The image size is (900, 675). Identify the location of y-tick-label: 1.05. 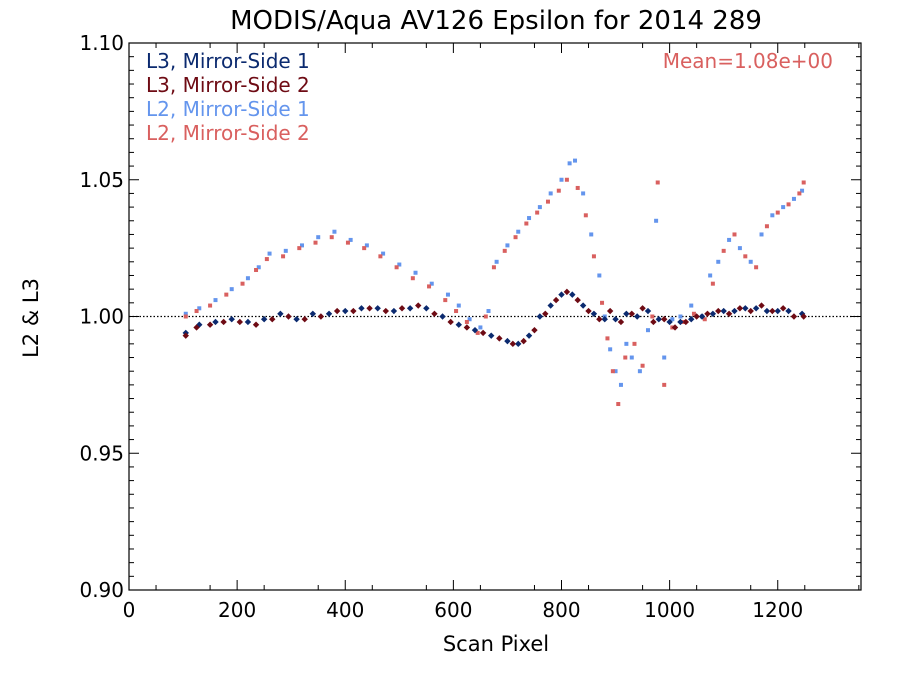
(101, 180).